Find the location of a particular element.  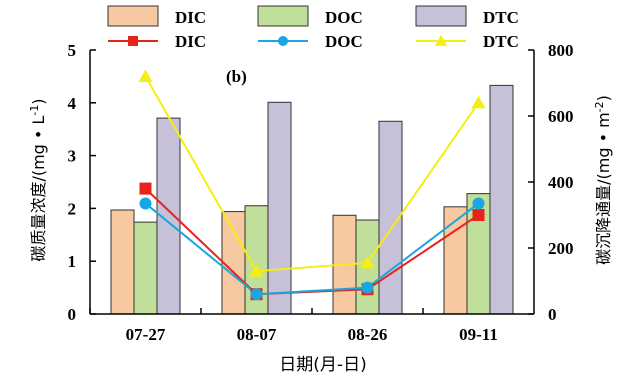

left-tick-label-4: 4 is located at coordinates (72, 103).